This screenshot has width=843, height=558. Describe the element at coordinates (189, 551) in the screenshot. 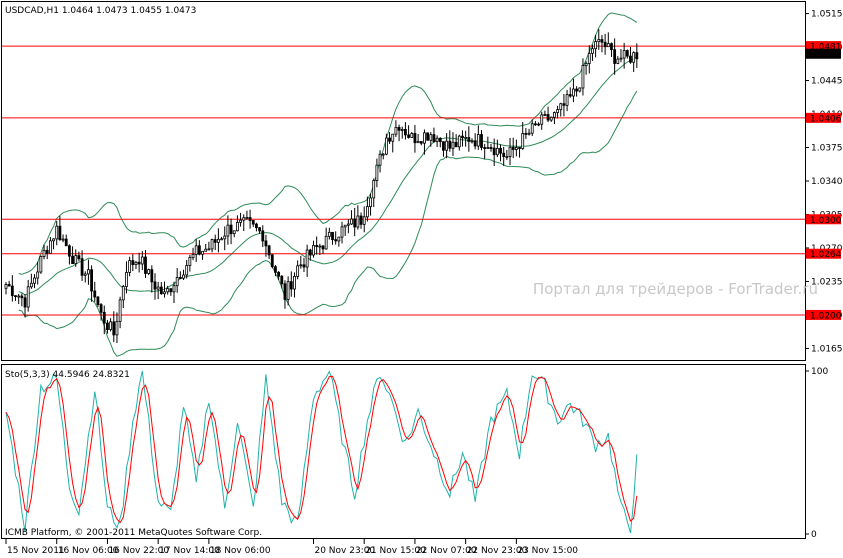

I see `time-tick-label: 17 Nov 14:00` at that location.